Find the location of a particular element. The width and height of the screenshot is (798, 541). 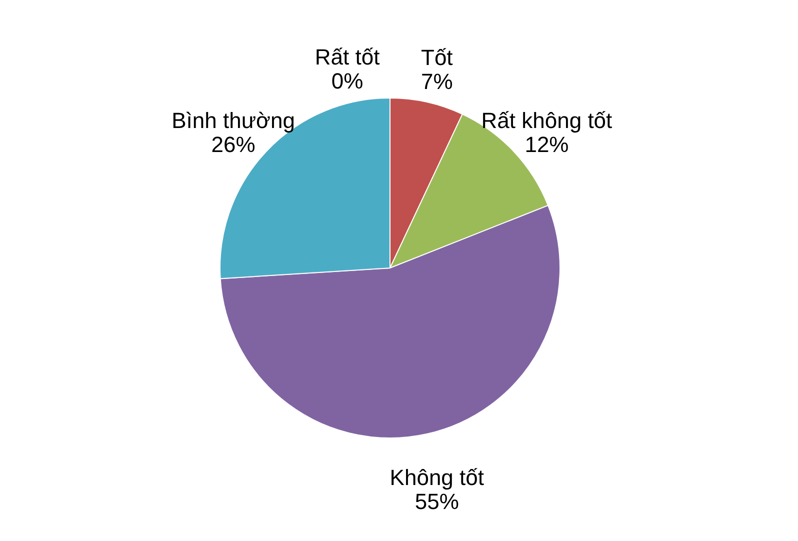

slice-label: Tốt is located at coordinates (437, 57).